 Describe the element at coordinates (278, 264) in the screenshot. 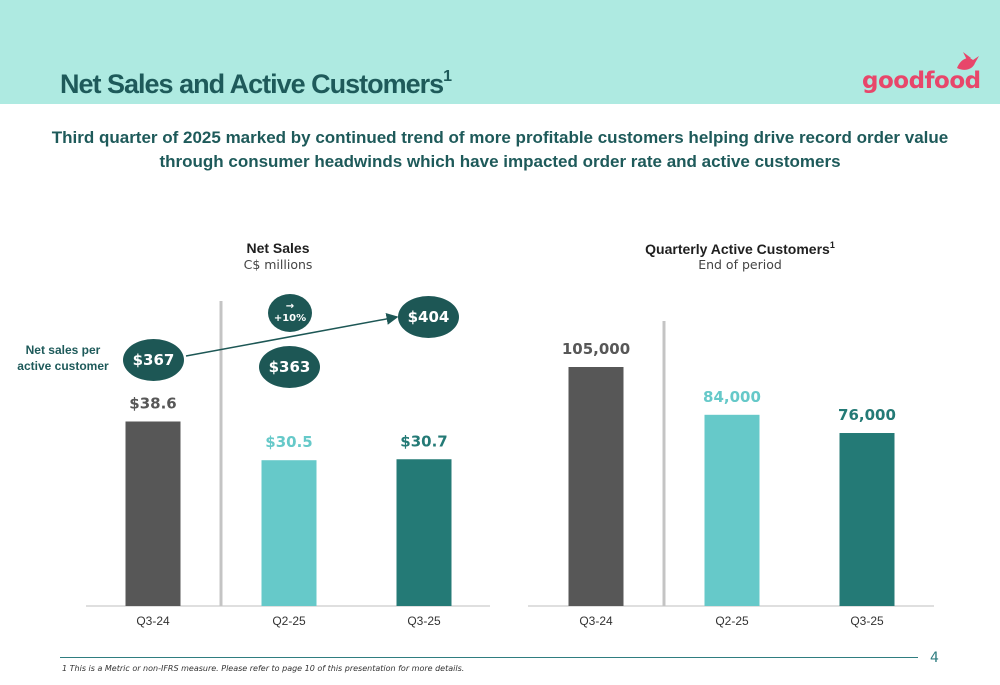

I see `net-sales-chart-subtitle: C$ millions` at that location.